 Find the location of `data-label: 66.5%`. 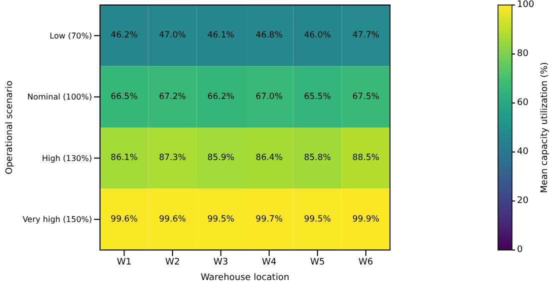

data-label: 66.5% is located at coordinates (124, 97).